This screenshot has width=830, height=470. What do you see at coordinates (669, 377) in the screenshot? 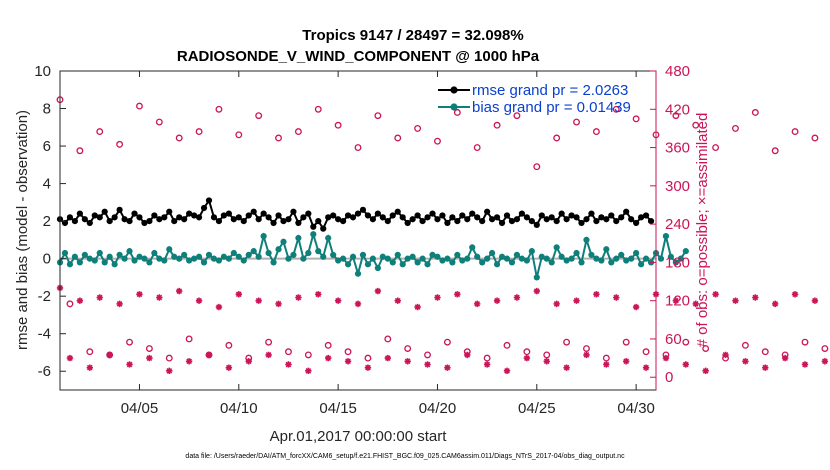
I see `y-right-tick-label: 0` at bounding box center [669, 377].